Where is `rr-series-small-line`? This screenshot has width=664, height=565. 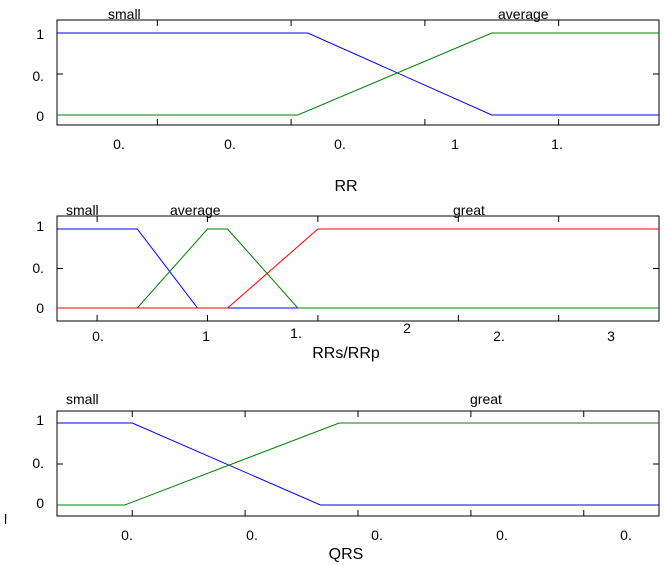 rr-series-small-line is located at coordinates (358, 74).